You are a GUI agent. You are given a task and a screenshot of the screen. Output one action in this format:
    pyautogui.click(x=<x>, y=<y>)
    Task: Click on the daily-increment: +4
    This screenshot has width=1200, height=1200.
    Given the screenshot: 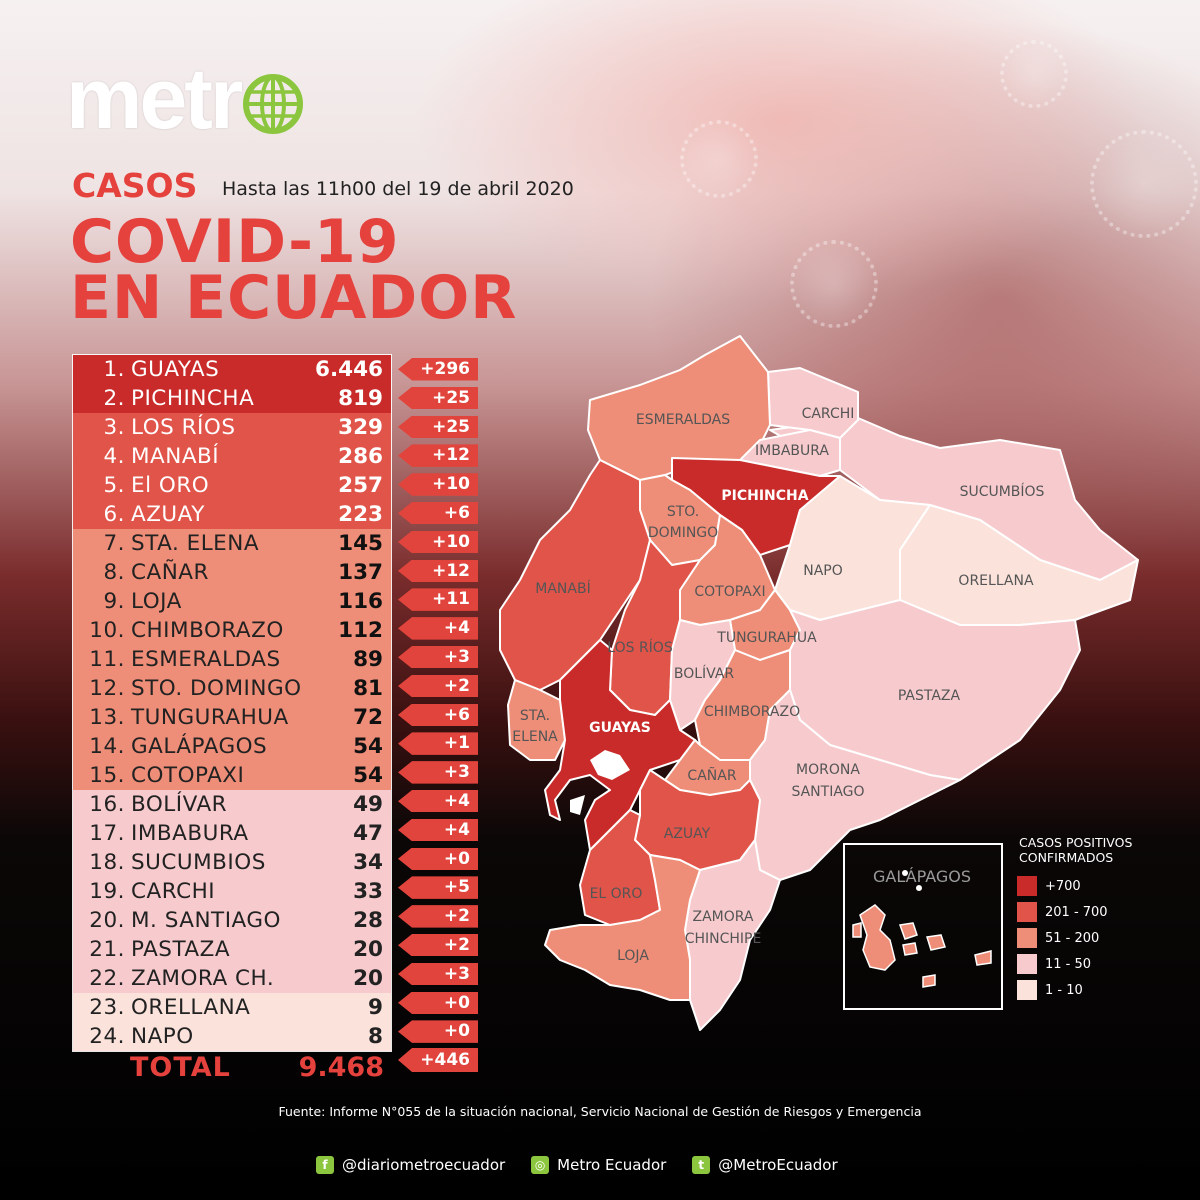 What is the action you would take?
    pyautogui.click(x=438, y=801)
    